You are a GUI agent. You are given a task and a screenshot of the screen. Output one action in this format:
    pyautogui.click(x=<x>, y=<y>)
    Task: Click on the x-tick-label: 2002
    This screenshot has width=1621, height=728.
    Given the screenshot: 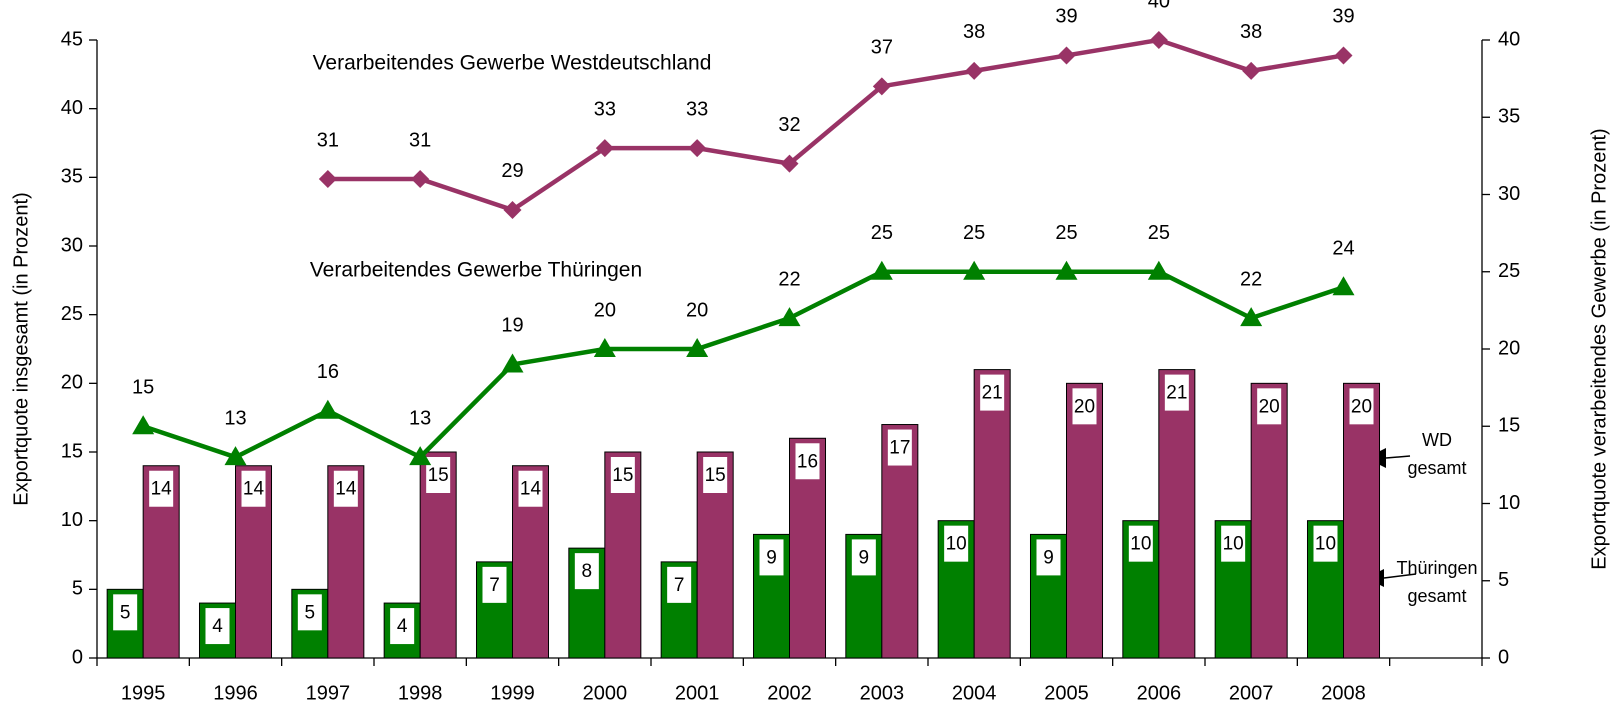 What is the action you would take?
    pyautogui.click(x=789, y=693)
    